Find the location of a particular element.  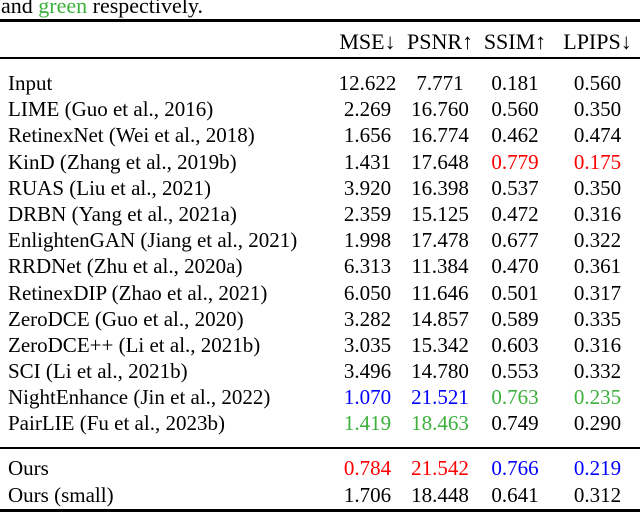

metric-value: 15.125 is located at coordinates (440, 213).